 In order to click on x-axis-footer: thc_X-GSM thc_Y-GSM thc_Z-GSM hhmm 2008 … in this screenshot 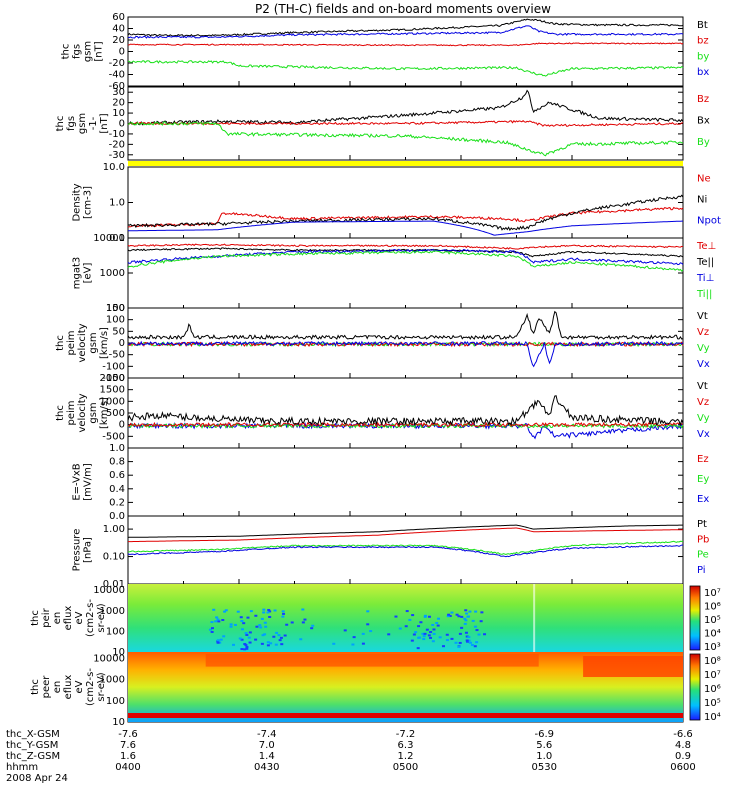, I will do `click(351, 756)`.